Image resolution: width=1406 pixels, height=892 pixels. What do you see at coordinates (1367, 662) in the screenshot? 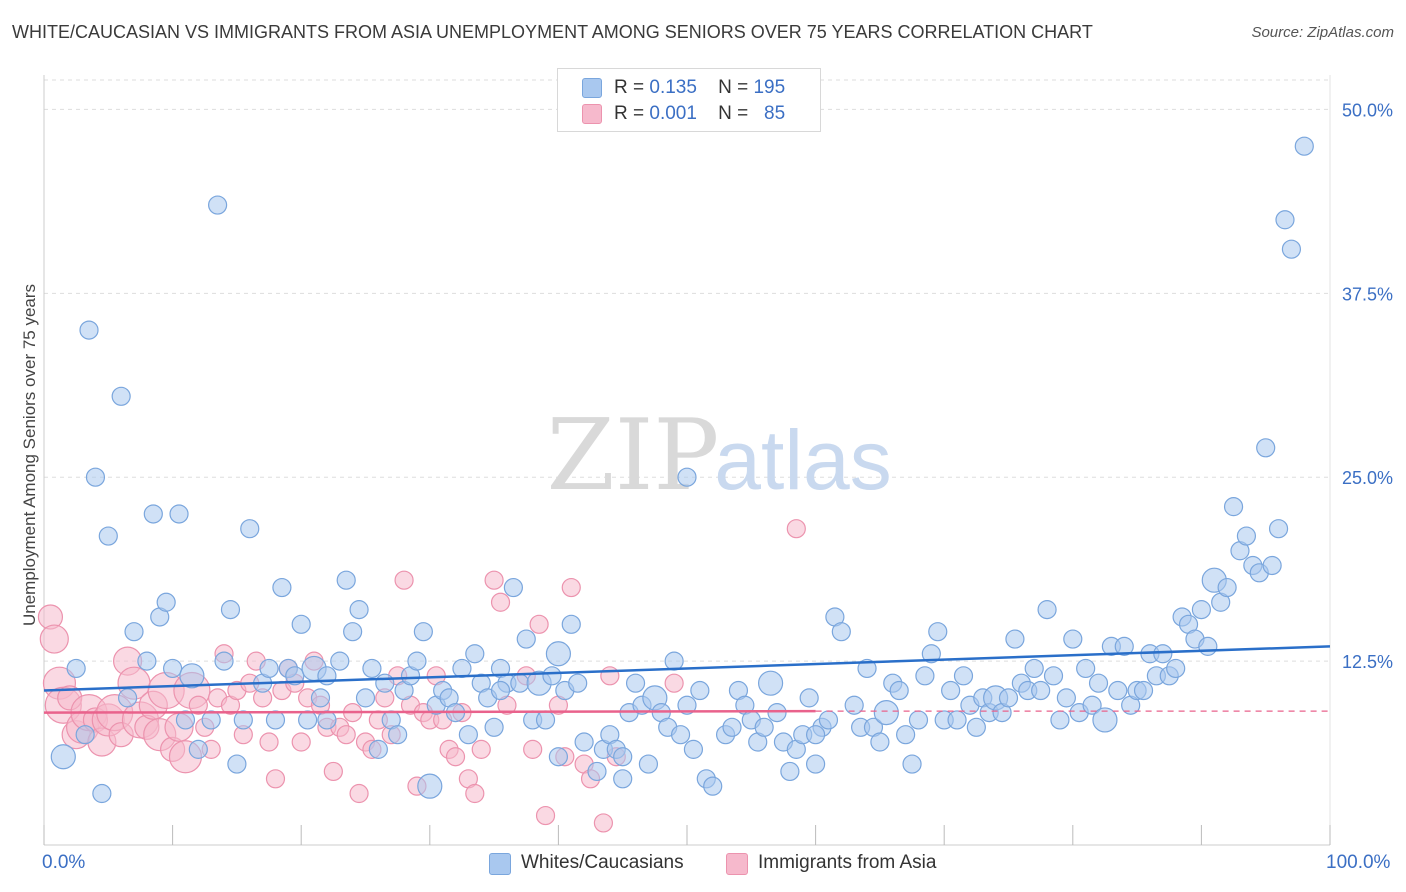
I see `y-tick-label: 12.5%` at bounding box center [1367, 662].